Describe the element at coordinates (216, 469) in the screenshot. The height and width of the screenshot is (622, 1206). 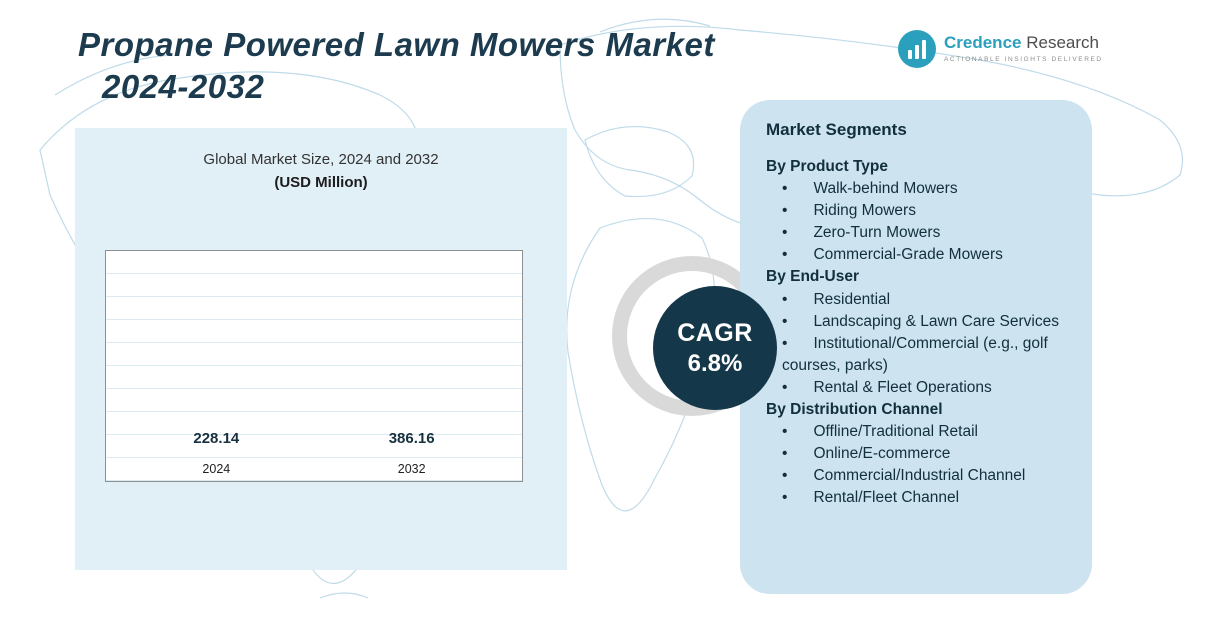
I see `x-label-2024: 2024` at that location.